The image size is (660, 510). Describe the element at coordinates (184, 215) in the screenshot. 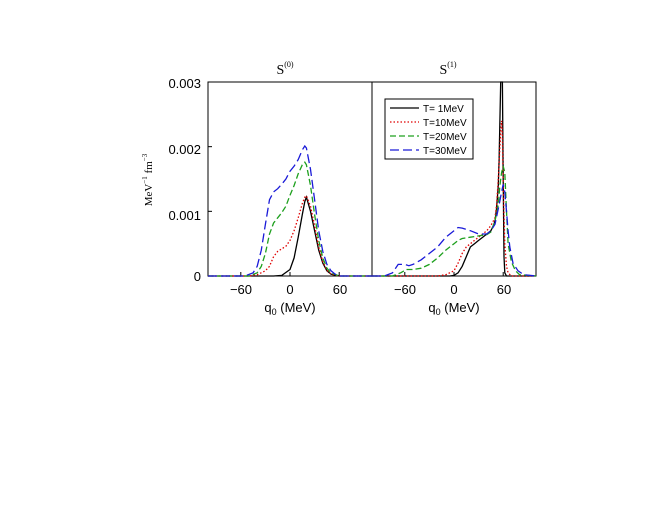

I see `ytick-label: 0.001` at that location.